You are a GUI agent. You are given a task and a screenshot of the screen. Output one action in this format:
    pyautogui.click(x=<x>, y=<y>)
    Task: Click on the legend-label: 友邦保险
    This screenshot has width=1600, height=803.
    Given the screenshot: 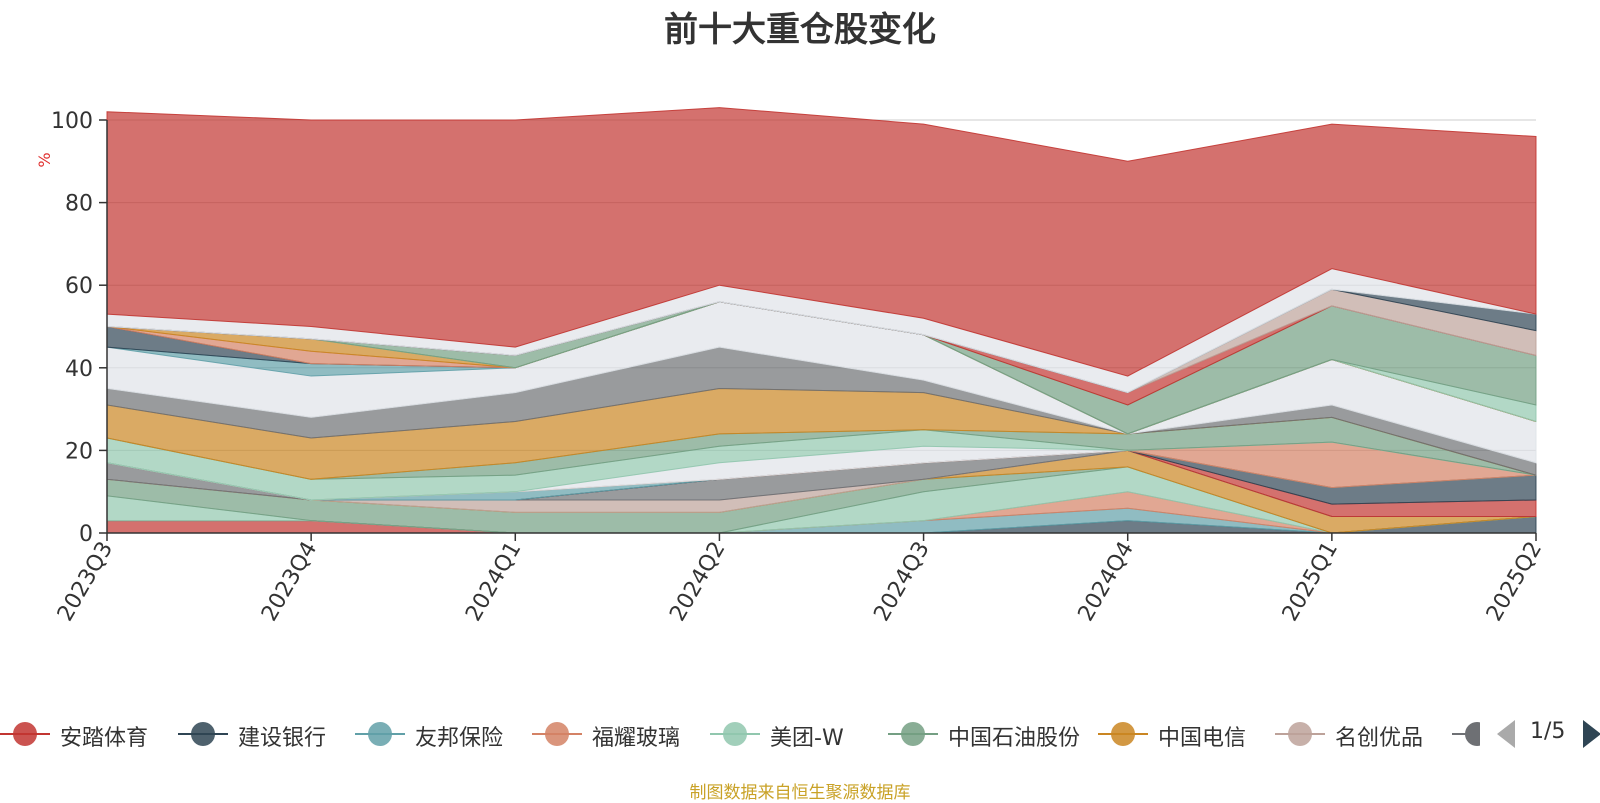 What is the action you would take?
    pyautogui.click(x=459, y=738)
    